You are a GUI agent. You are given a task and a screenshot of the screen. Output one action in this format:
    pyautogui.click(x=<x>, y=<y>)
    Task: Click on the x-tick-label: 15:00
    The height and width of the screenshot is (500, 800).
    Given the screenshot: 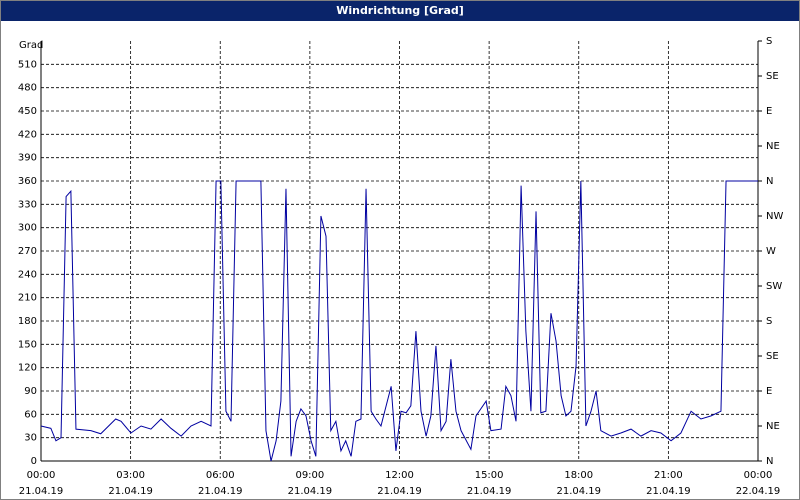 What is the action you would take?
    pyautogui.click(x=489, y=475)
    